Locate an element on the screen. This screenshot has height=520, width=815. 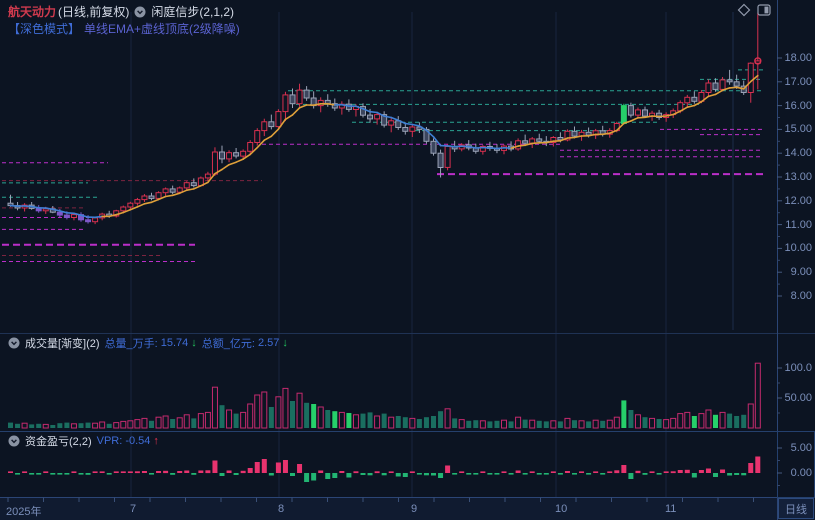
vpr-value: -0.54 is located at coordinates (138, 441).